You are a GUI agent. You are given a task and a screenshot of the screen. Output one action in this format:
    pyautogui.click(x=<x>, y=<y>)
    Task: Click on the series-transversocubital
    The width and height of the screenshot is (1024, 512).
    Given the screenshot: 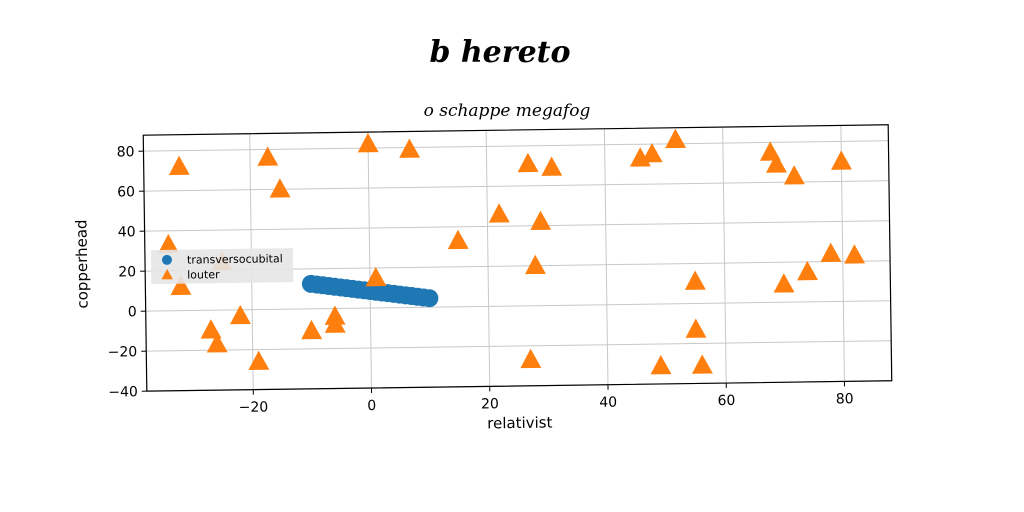 What is the action you would take?
    pyautogui.click(x=370, y=291)
    